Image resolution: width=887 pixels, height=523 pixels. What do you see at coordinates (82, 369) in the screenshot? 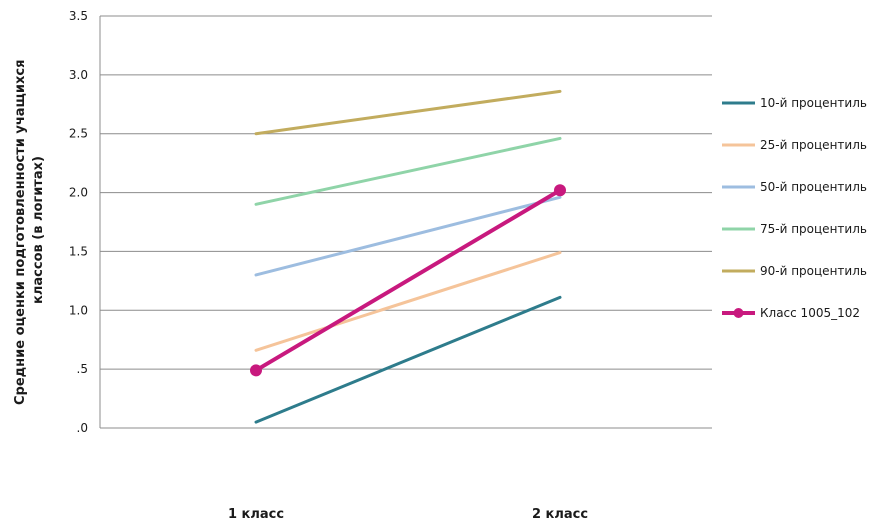
I see `y-tick-label: .5` at bounding box center [82, 369].